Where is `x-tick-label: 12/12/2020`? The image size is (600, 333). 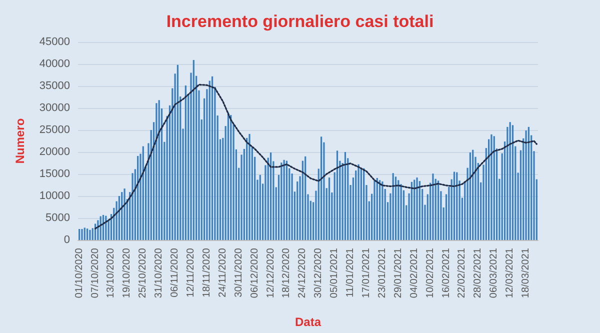
x-tick-label: 12/12/2020 is located at coordinates (270, 273).